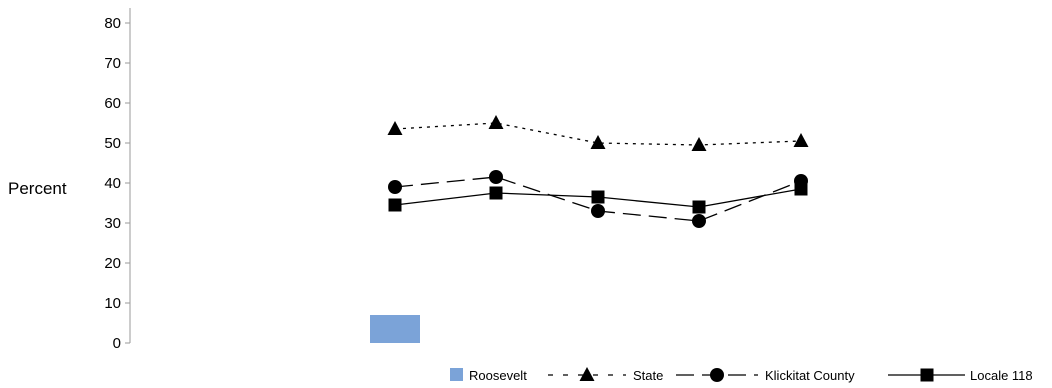 The height and width of the screenshot is (388, 1052). What do you see at coordinates (117, 343) in the screenshot?
I see `y-tick-label: 0` at bounding box center [117, 343].